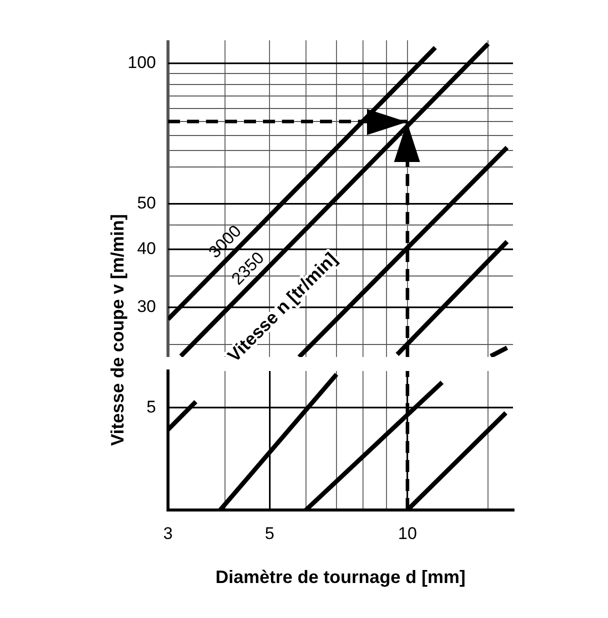 This screenshot has width=608, height=618. What do you see at coordinates (269, 533) in the screenshot?
I see `x-tick-label: 5` at bounding box center [269, 533].